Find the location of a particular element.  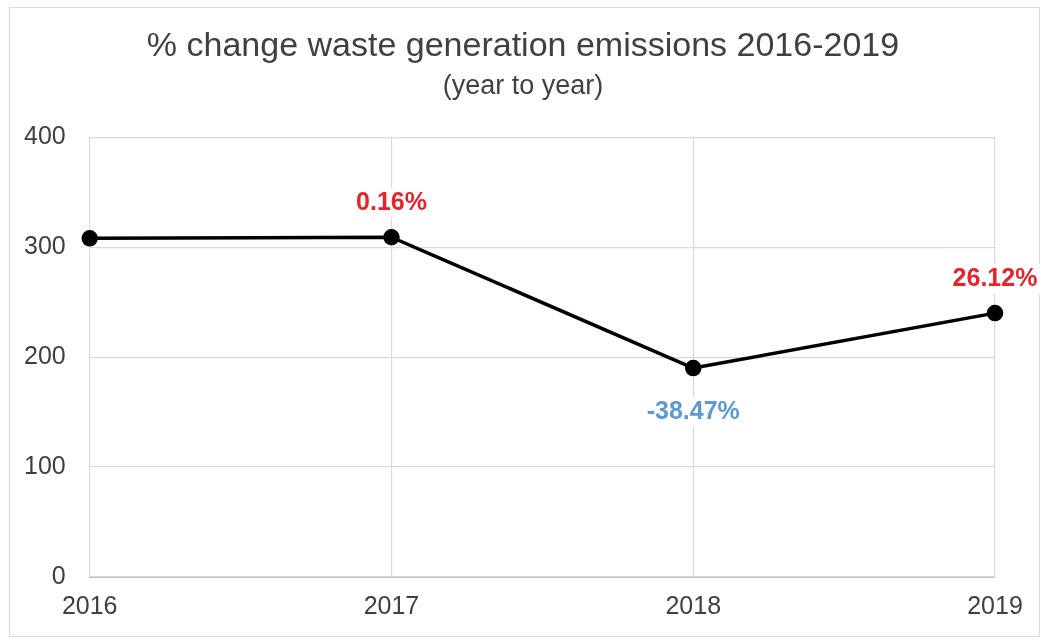

annotation: 26.12% is located at coordinates (995, 277).